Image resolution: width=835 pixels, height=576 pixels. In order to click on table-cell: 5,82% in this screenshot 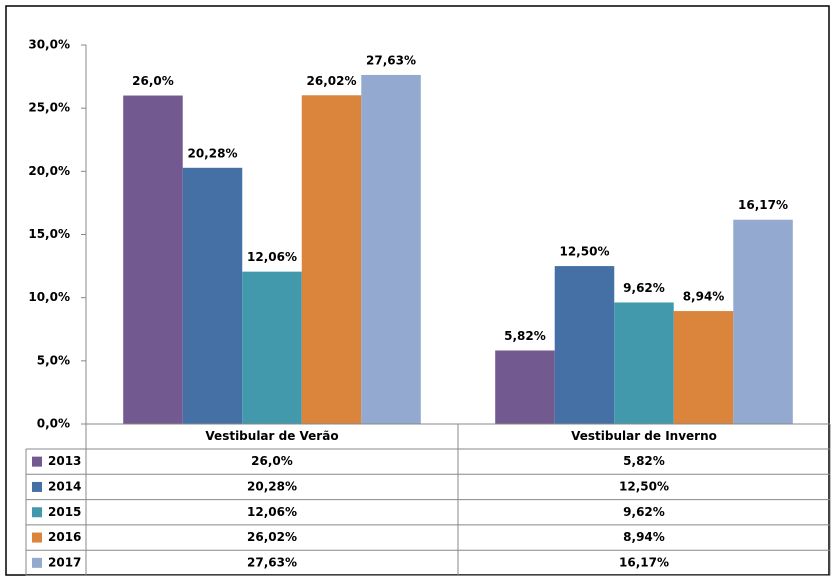, I will do `click(644, 461)`.